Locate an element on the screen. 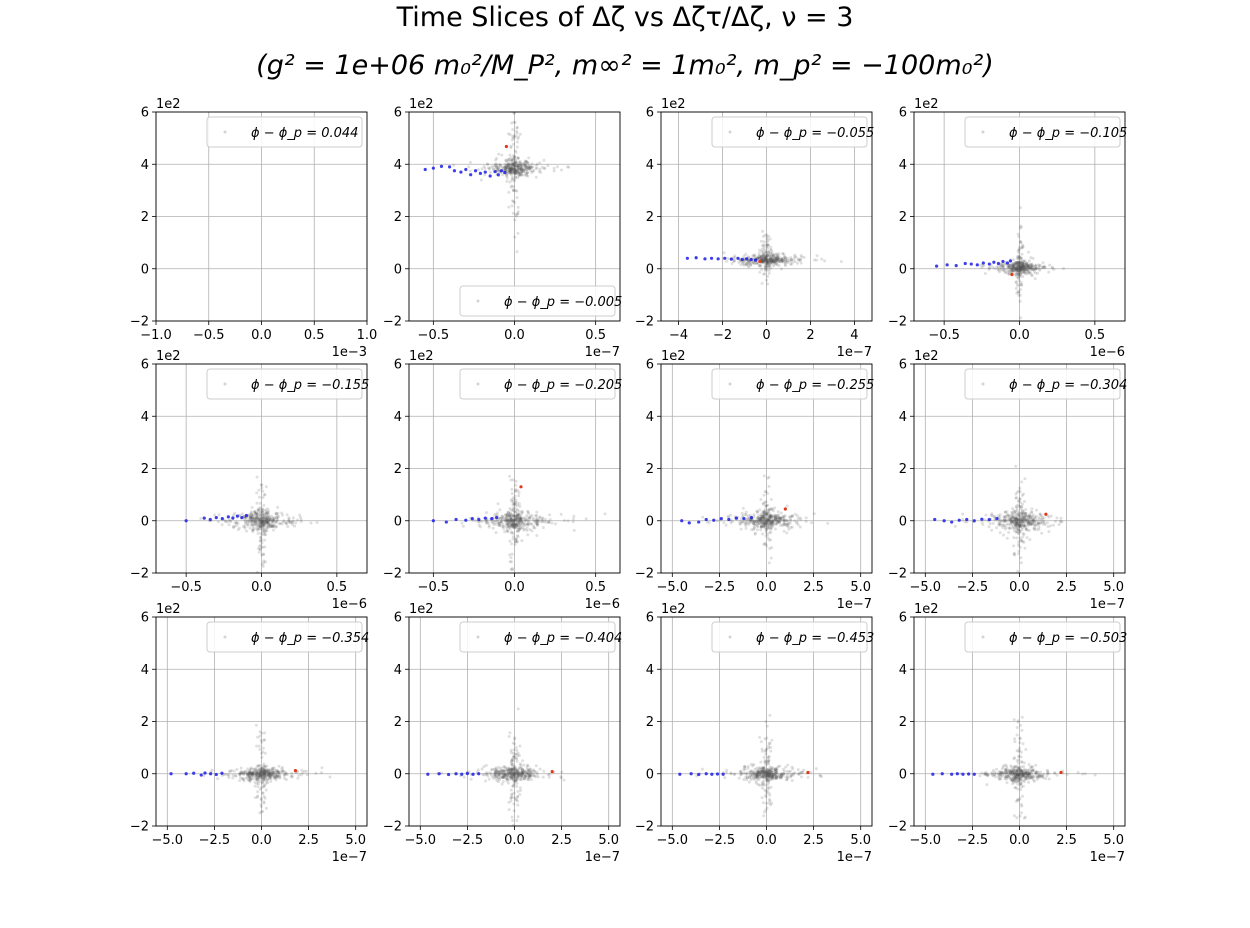 The width and height of the screenshot is (1250, 928). y-tick-label: 2 is located at coordinates (145, 722).